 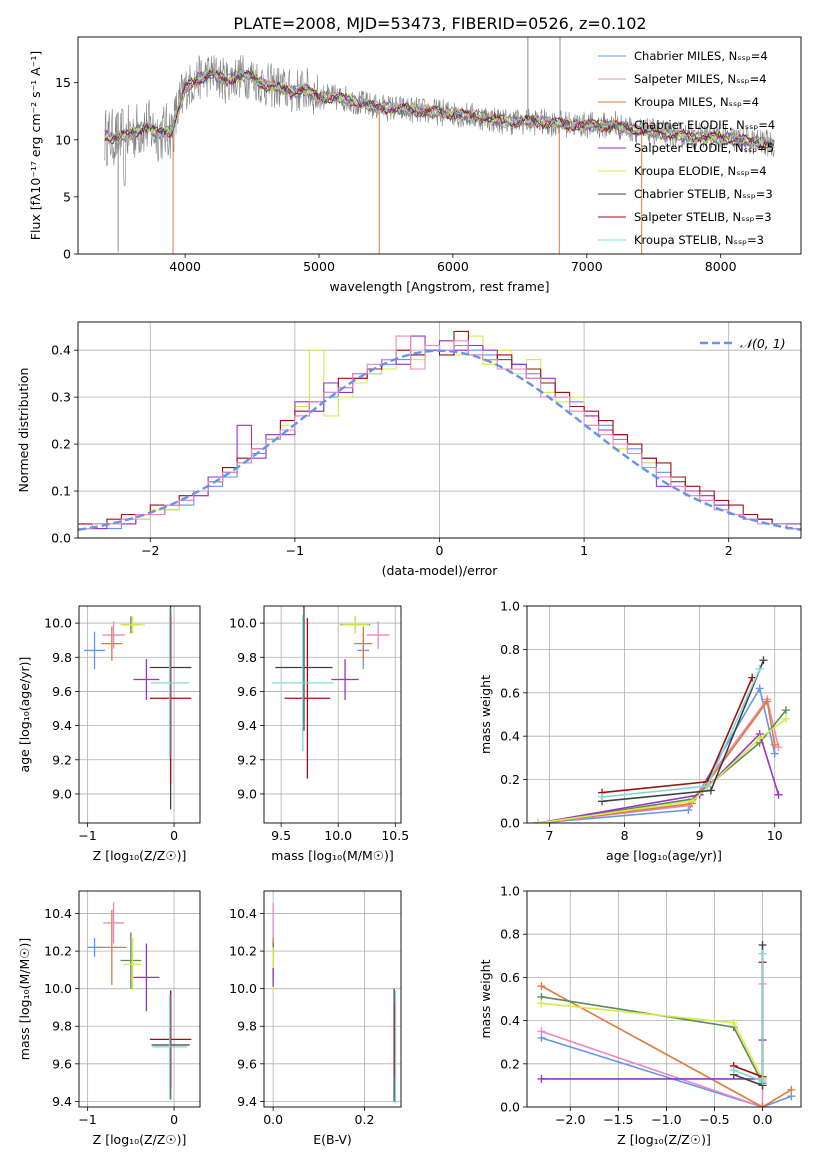 What do you see at coordinates (185, 266) in the screenshot?
I see `x-tick-label: 4000` at bounding box center [185, 266].